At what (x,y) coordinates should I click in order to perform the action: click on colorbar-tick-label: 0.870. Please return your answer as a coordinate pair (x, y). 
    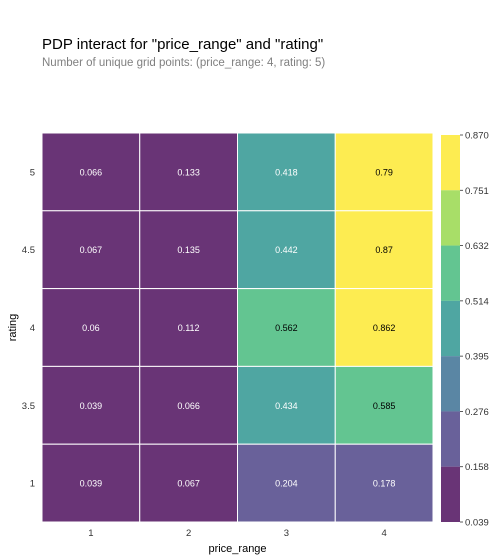
    Looking at the image, I should click on (477, 136).